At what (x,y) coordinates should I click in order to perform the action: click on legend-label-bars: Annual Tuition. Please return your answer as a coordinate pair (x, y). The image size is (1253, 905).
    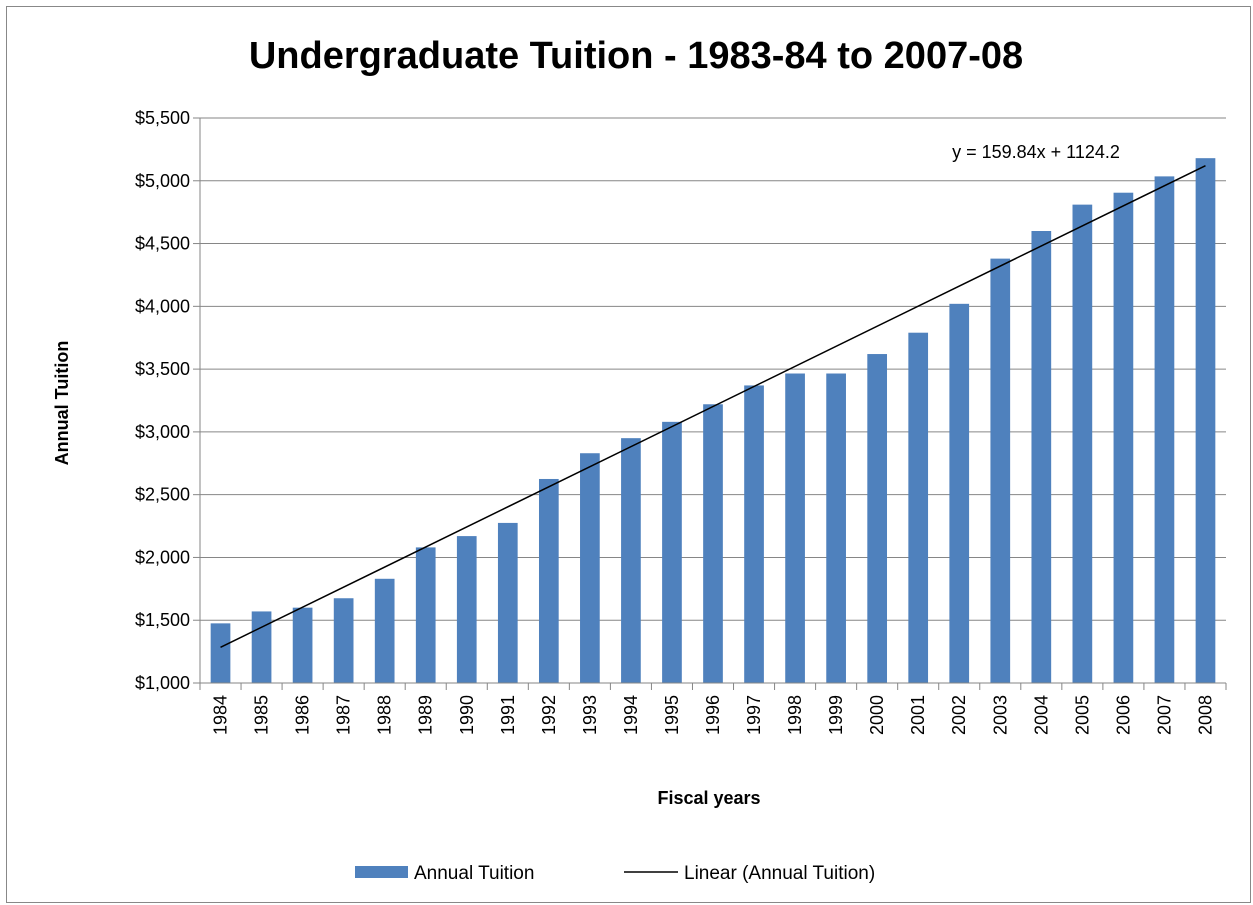
    Looking at the image, I should click on (474, 873).